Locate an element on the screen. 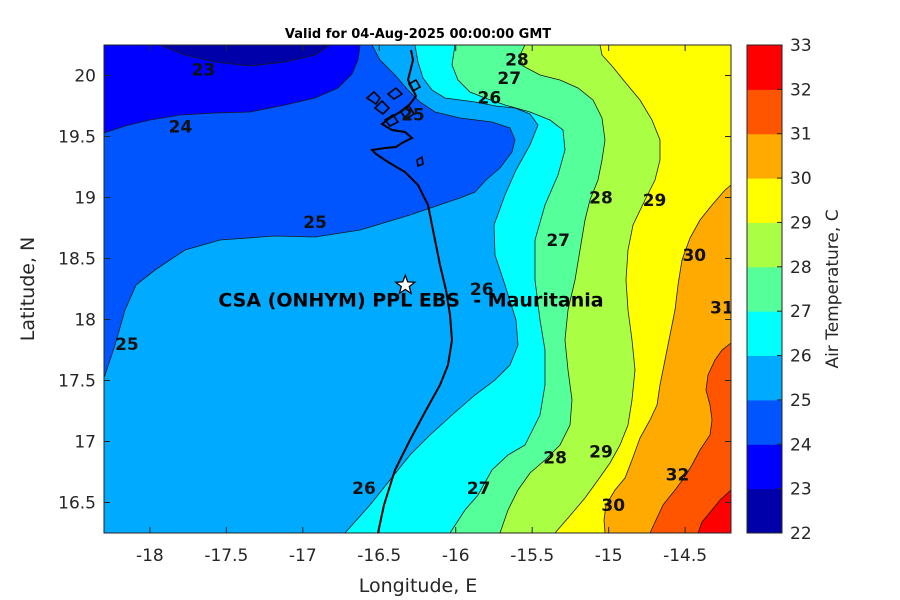  site-star-icon is located at coordinates (405, 284).